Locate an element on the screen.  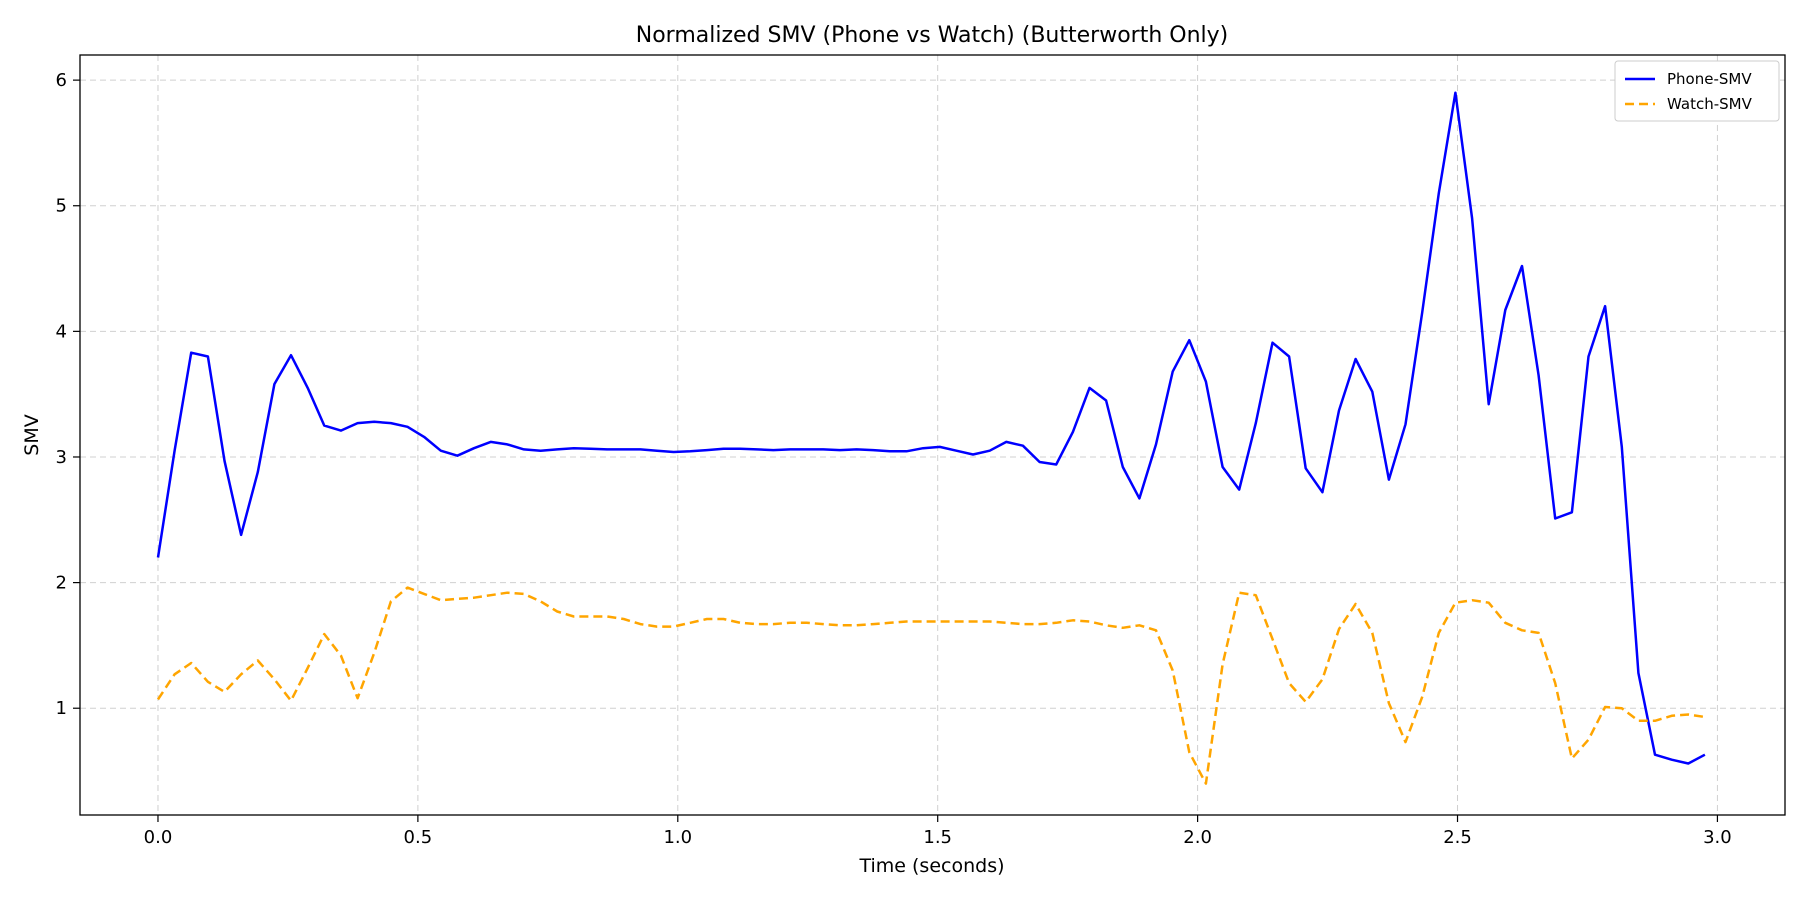
x-axis-label: Time (seconds) is located at coordinates (931, 866).